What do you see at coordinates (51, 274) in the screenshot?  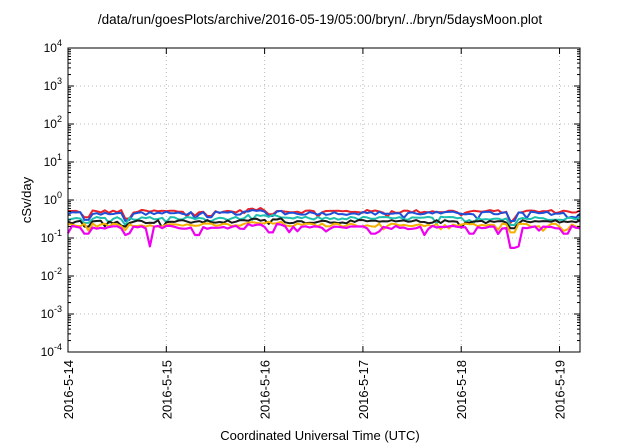 I see `y-tick-label: 10⁻²` at bounding box center [51, 274].